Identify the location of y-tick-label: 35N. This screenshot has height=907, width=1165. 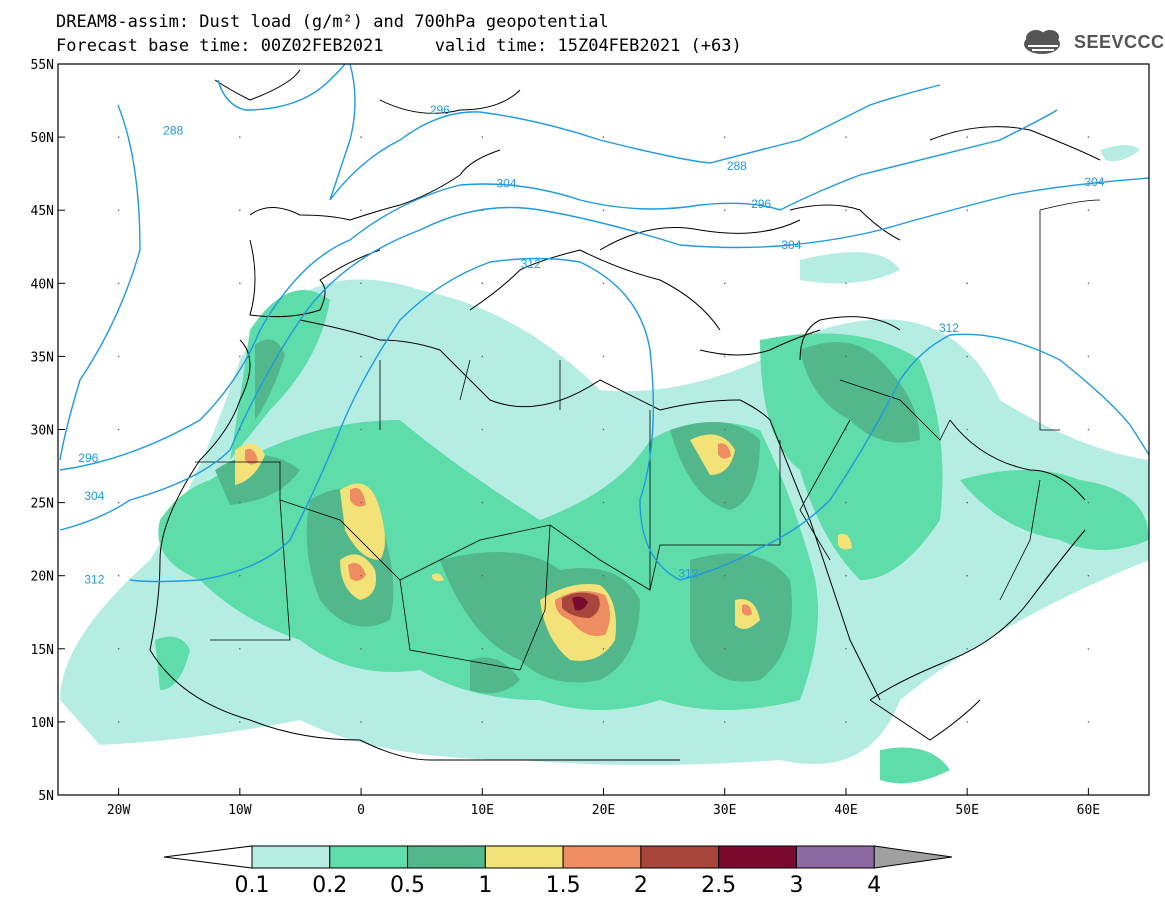
(42, 357).